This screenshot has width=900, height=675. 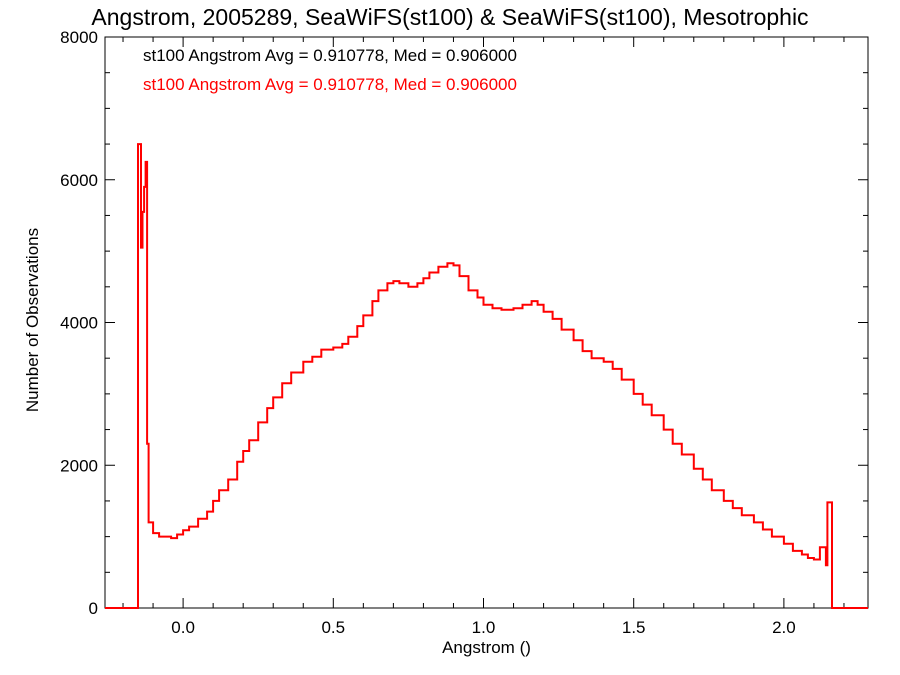 I want to click on y-tick-label: 6000, so click(x=79, y=180).